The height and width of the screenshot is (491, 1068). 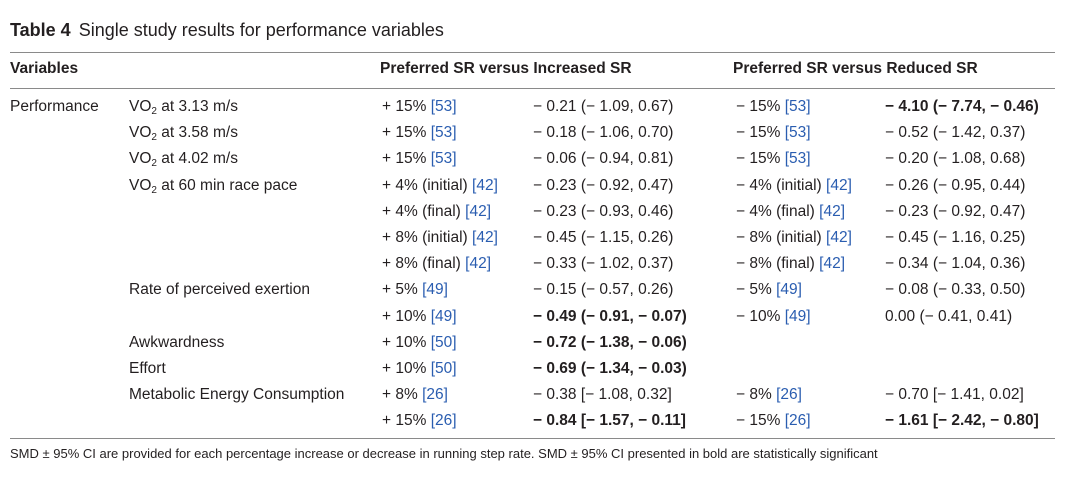 What do you see at coordinates (427, 185) in the screenshot?
I see `increase-percent-text: + 4% (initial)` at bounding box center [427, 185].